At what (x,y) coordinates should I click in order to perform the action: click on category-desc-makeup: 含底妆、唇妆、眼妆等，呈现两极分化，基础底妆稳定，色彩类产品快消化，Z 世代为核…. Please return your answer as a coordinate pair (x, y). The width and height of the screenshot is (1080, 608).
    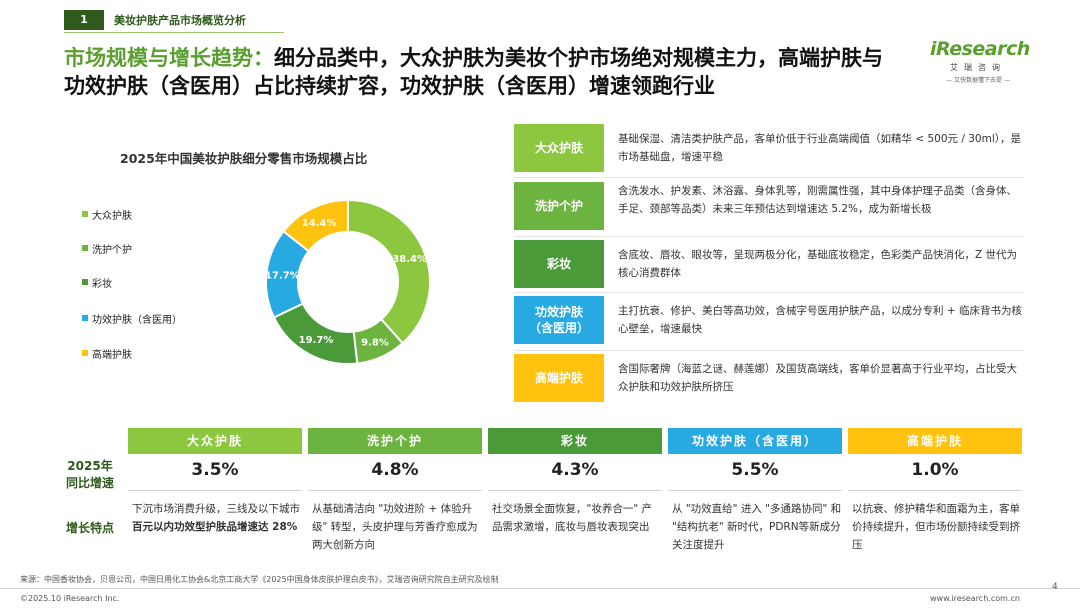
    Looking at the image, I should click on (818, 264).